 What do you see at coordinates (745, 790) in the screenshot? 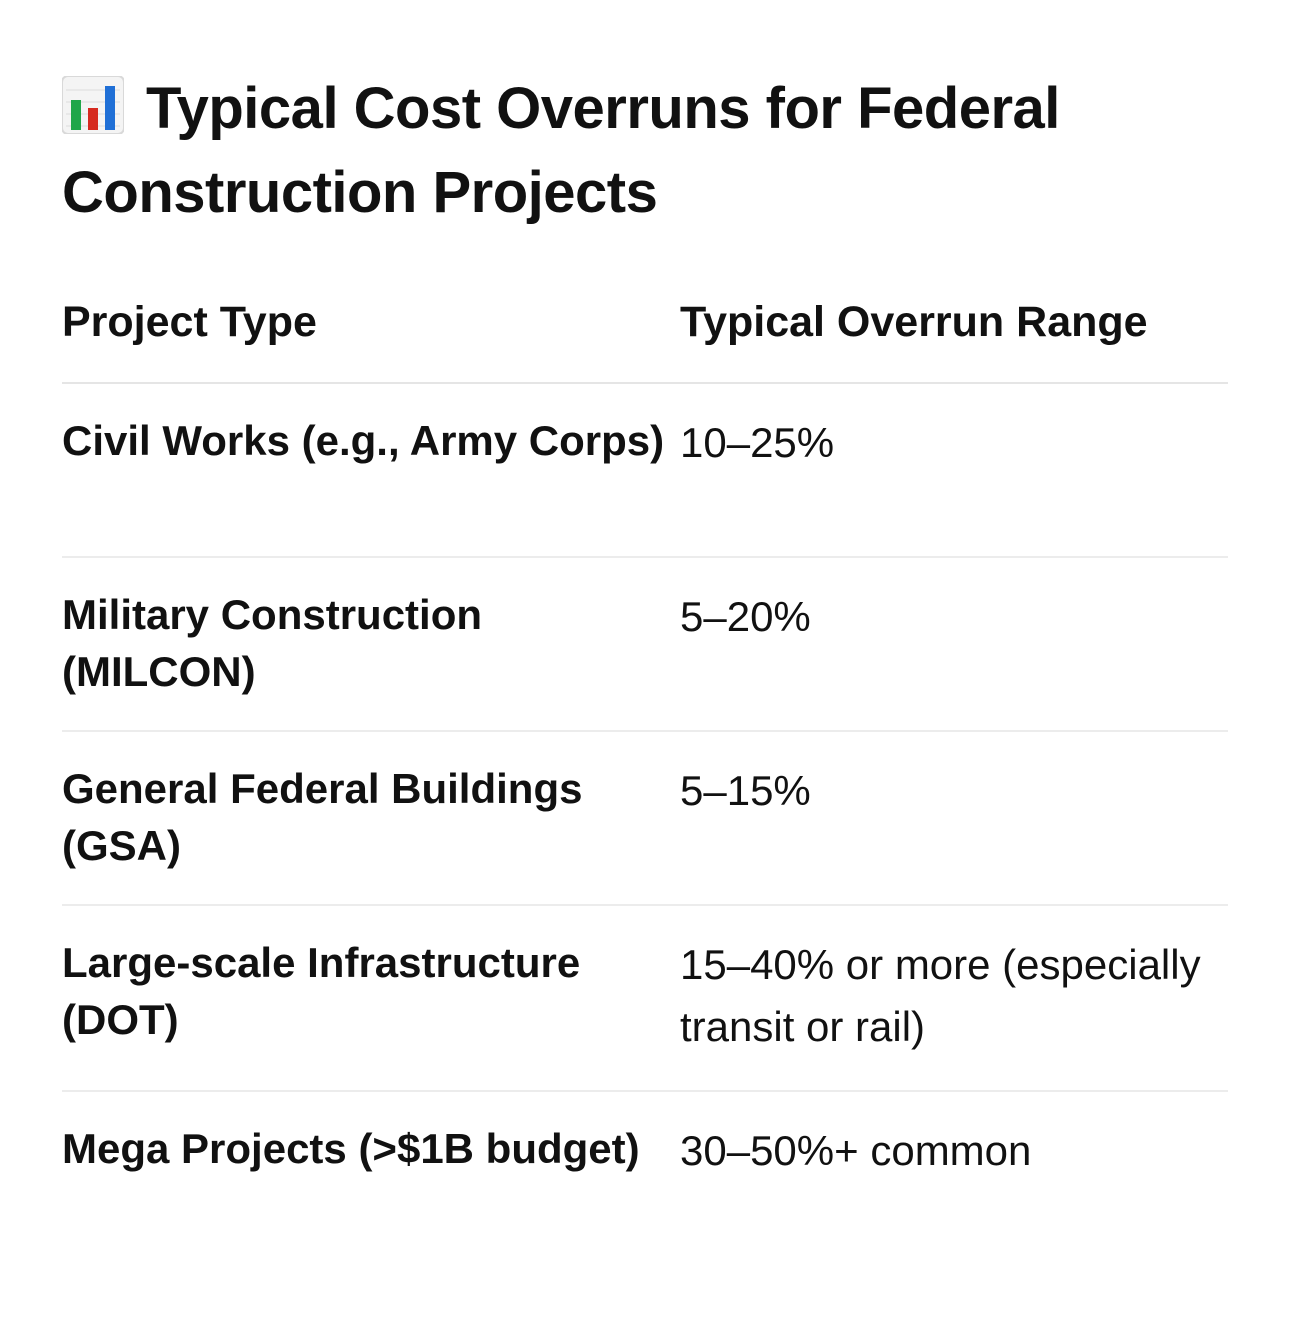
I see `overrun-range-cell: 5–15%` at bounding box center [745, 790].